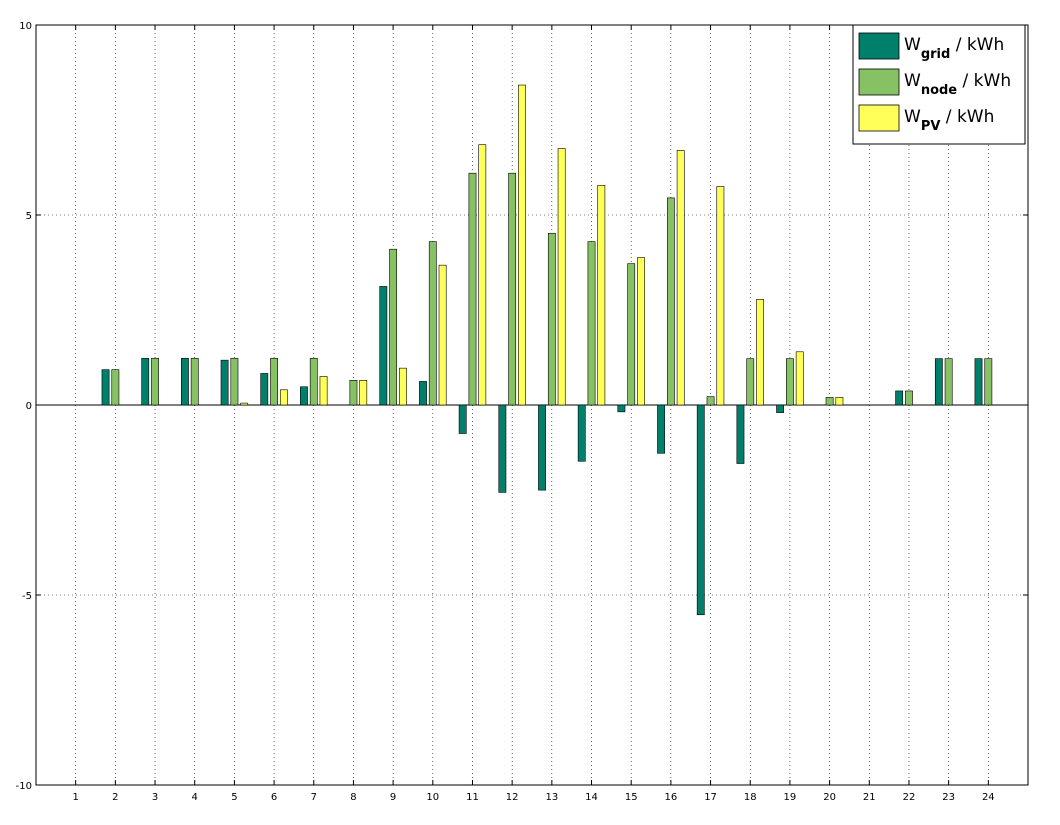 This screenshot has height=825, width=1060. What do you see at coordinates (631, 797) in the screenshot?
I see `x-tick-label: 15` at bounding box center [631, 797].